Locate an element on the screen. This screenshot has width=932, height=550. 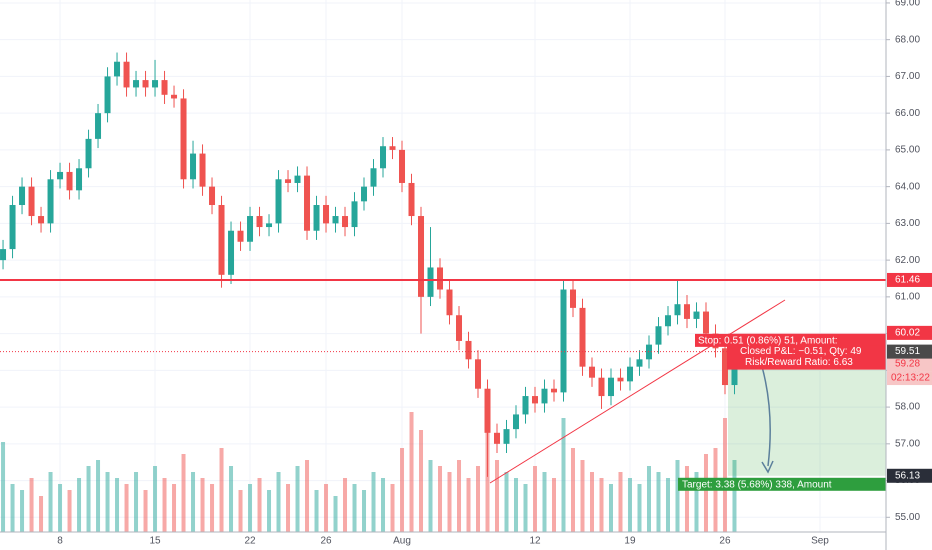
price-label: 59.28 is located at coordinates (907, 364).